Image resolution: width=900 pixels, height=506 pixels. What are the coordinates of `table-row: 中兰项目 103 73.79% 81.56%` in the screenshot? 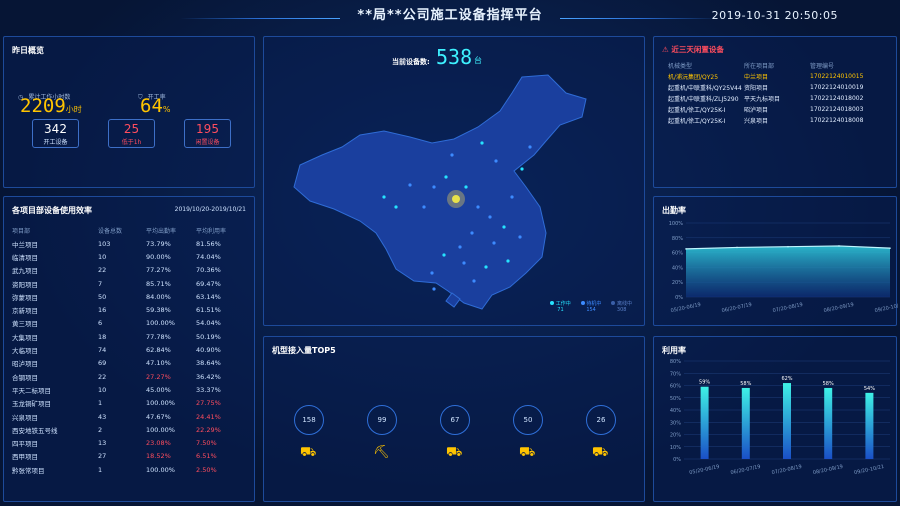 It's located at (130, 243).